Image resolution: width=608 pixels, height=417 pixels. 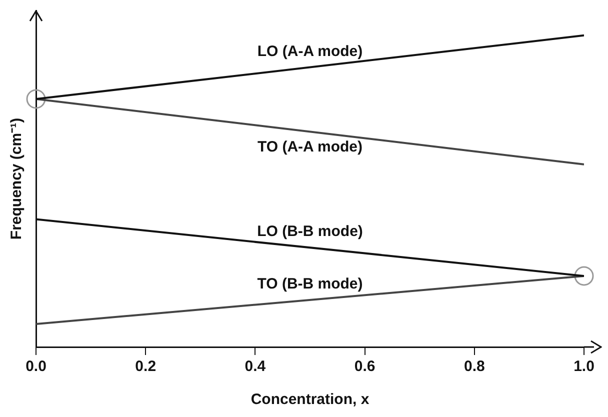 What do you see at coordinates (145, 367) in the screenshot?
I see `x-tick-label: 0.2` at bounding box center [145, 367].